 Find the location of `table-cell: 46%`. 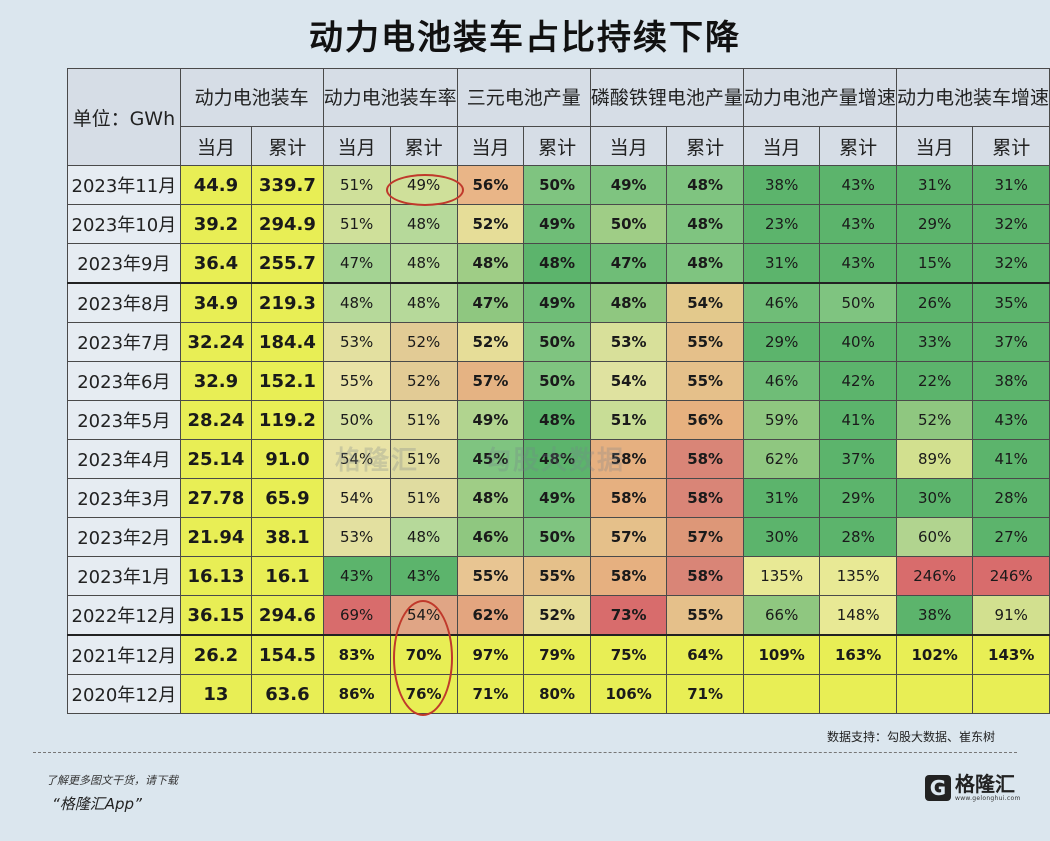

table-cell: 46% is located at coordinates (490, 537).